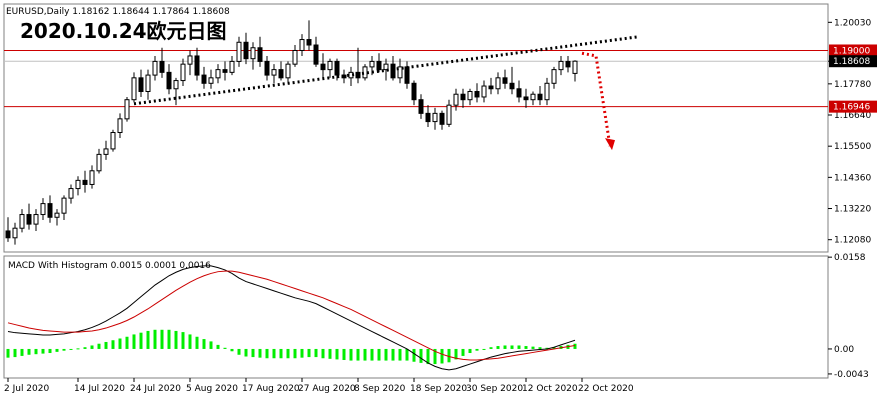 The height and width of the screenshot is (401, 878). What do you see at coordinates (123, 31) in the screenshot?
I see `chart-title: 2020.10.24欧元日图` at bounding box center [123, 31].